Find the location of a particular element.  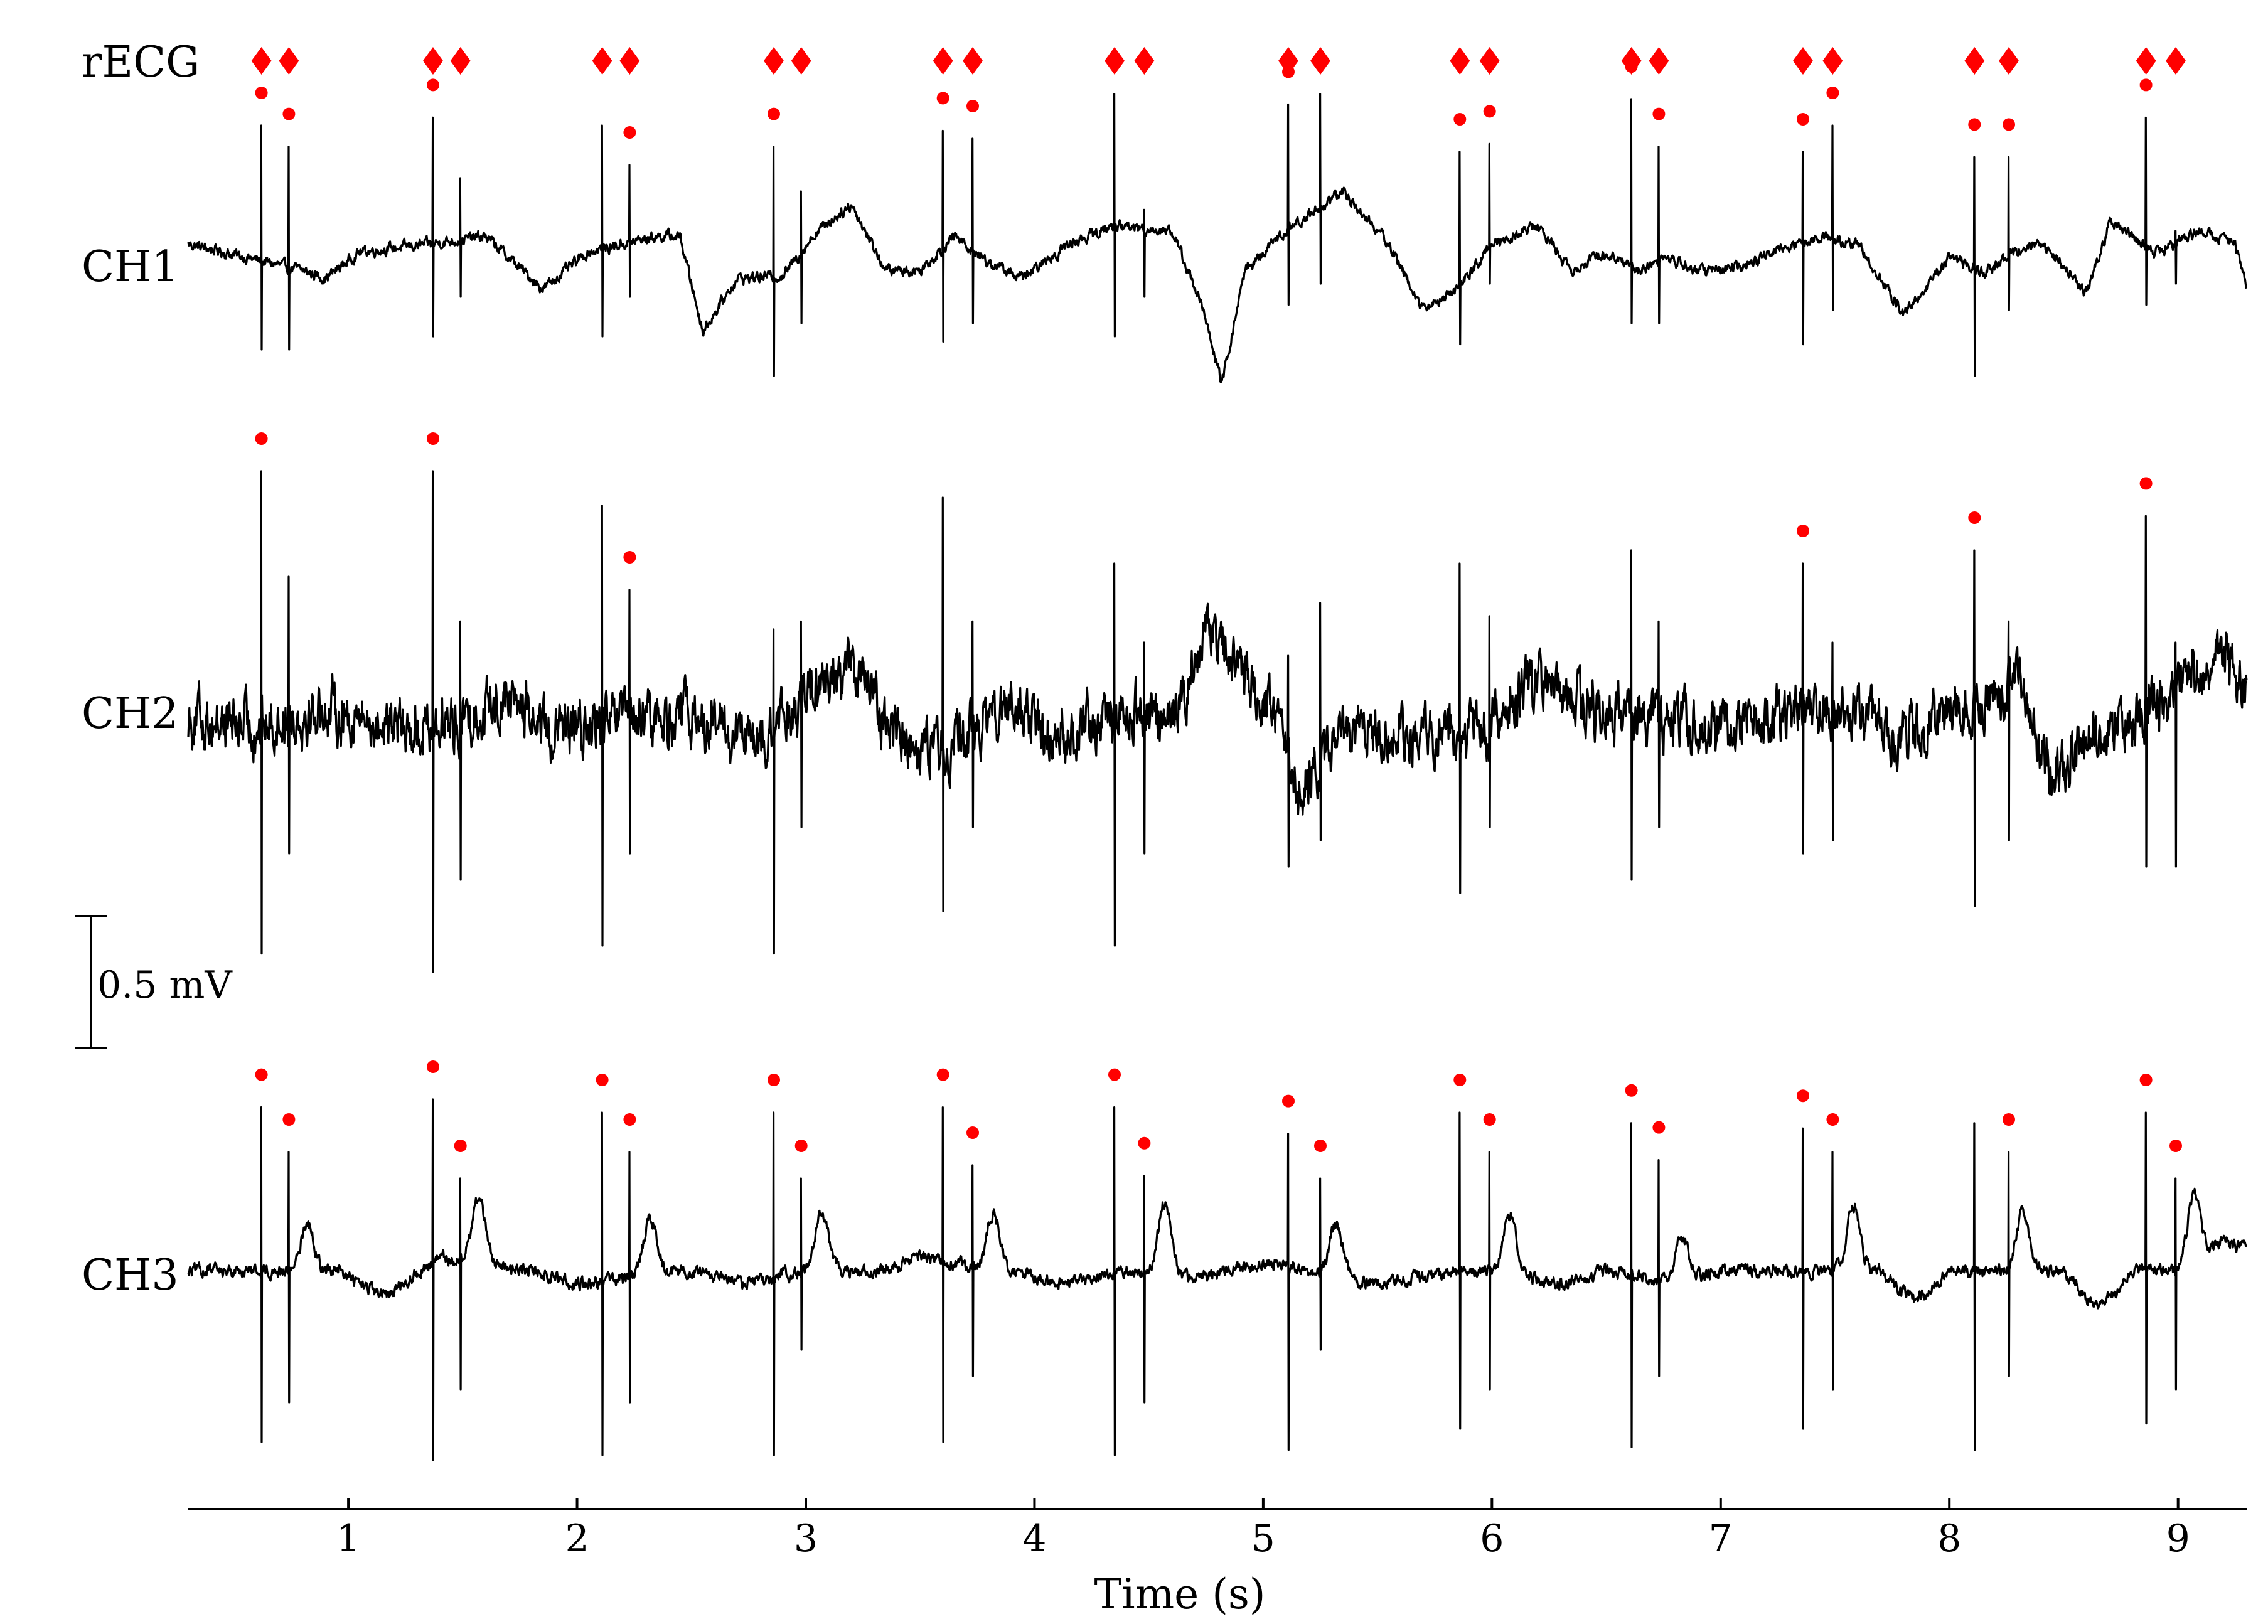

channel-label-ch1: CH1 is located at coordinates (130, 267).